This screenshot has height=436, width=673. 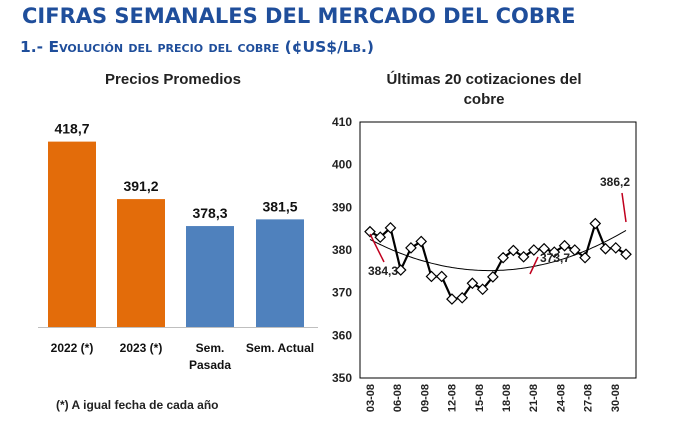 What do you see at coordinates (383, 271) in the screenshot?
I see `annotation-first: 384,3` at bounding box center [383, 271].